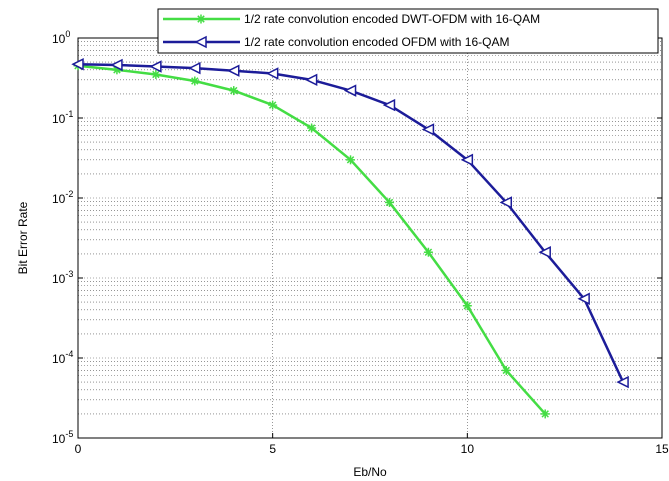  Describe the element at coordinates (69, 114) in the screenshot. I see `y-tick-exponent: -1` at that location.